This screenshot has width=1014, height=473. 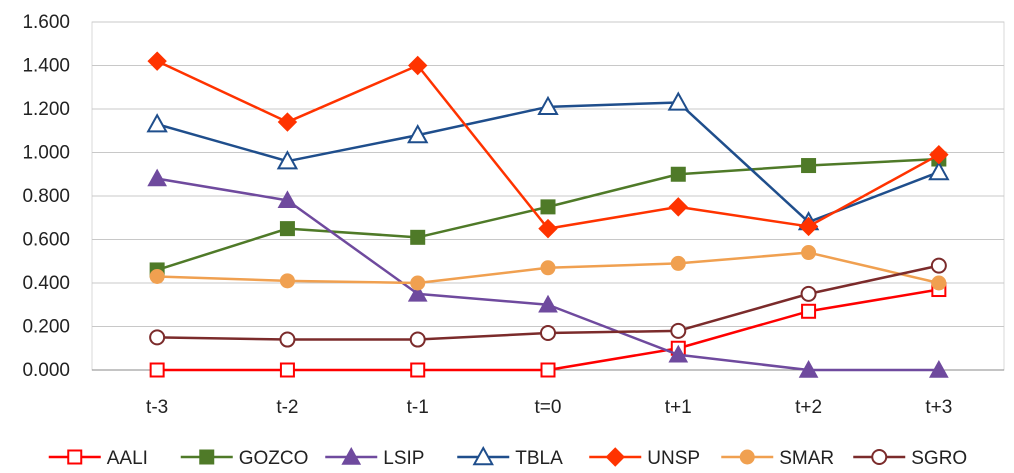 I want to click on y-tick-label: 0.800, so click(x=46, y=196).